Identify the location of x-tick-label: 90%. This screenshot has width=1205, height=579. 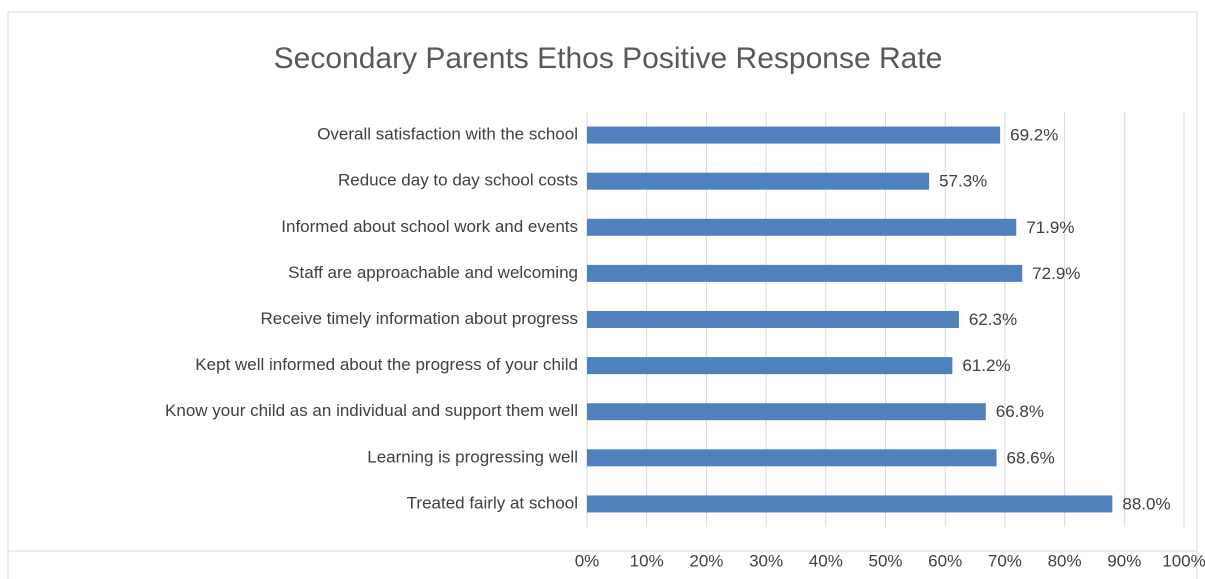
(1124, 560).